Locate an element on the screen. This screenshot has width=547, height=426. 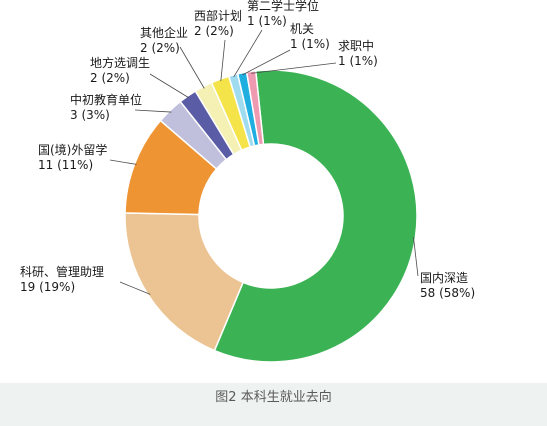
slice-value-label-5: 2 (2%) is located at coordinates (110, 78).